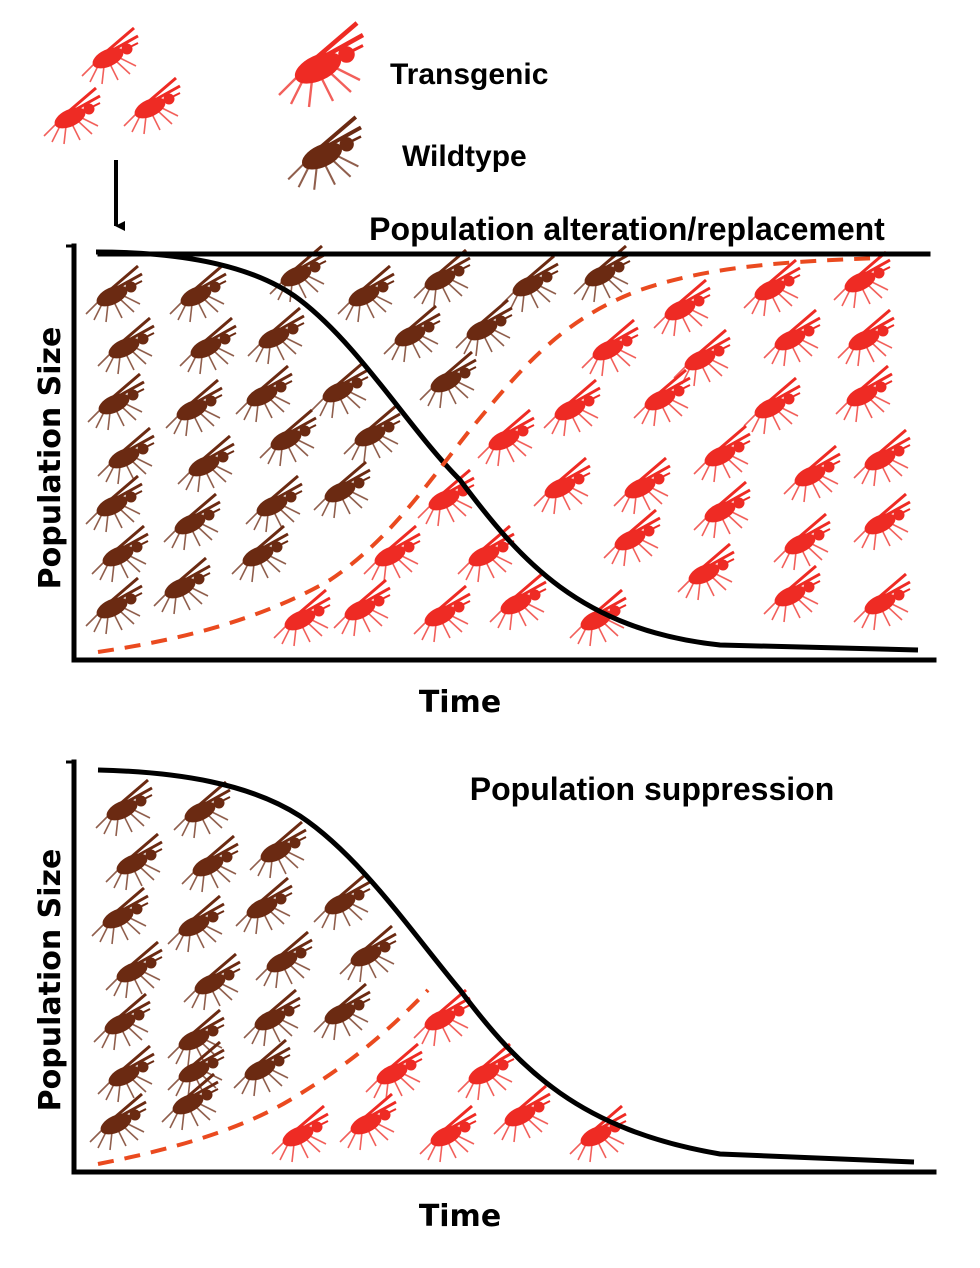 The image size is (980, 1268). What do you see at coordinates (652, 789) in the screenshot?
I see `suppression-panel-title: Population suppression` at bounding box center [652, 789].